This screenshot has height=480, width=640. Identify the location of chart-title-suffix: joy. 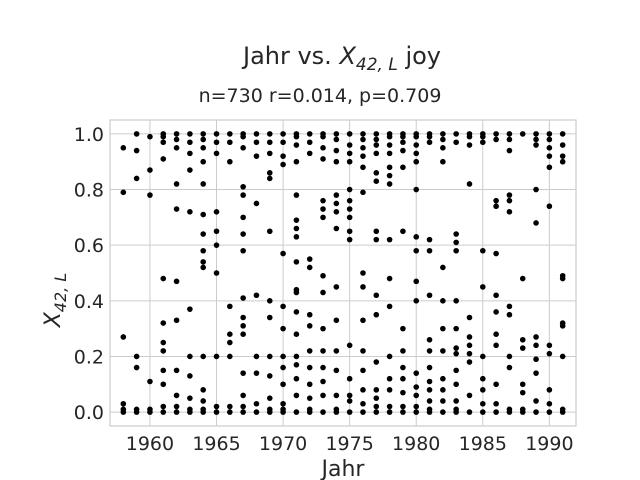
(419, 56).